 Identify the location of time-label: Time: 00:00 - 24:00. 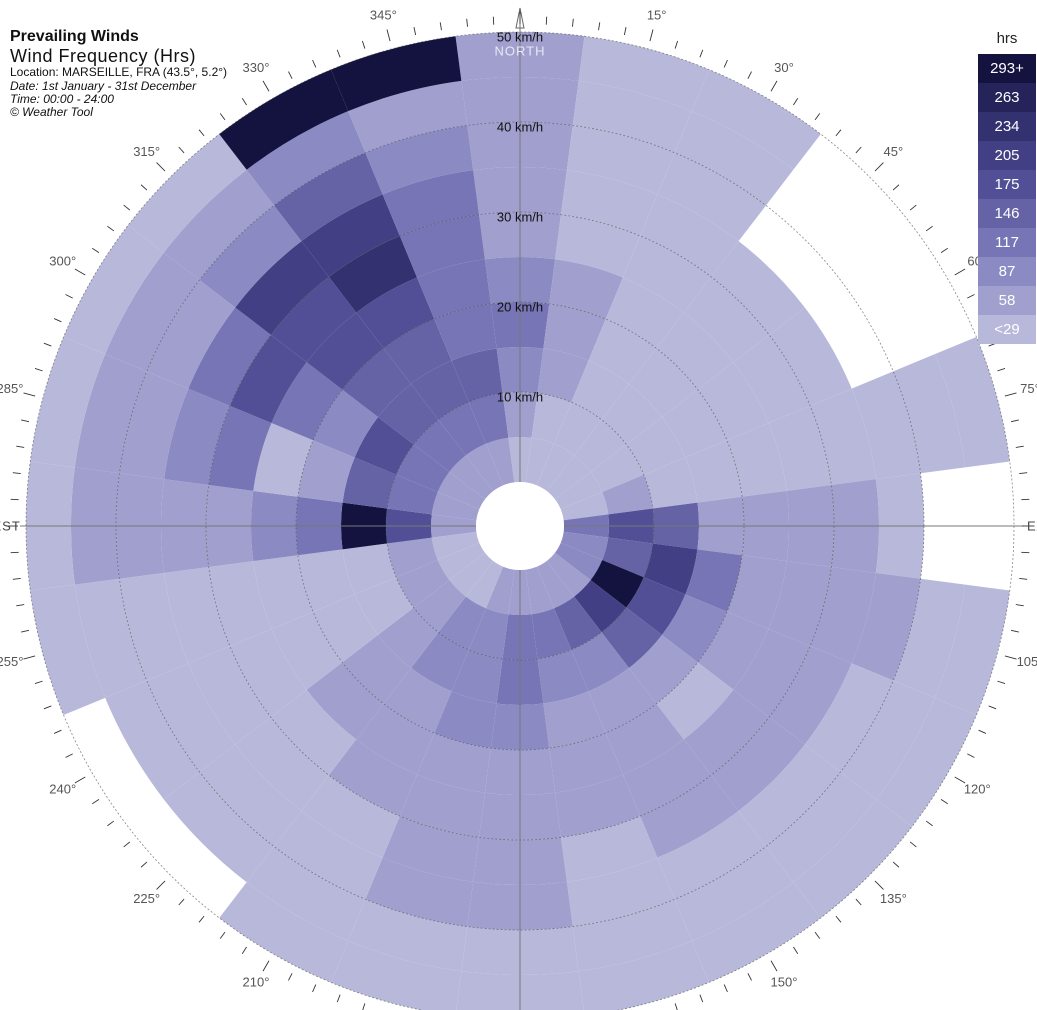
(62, 98).